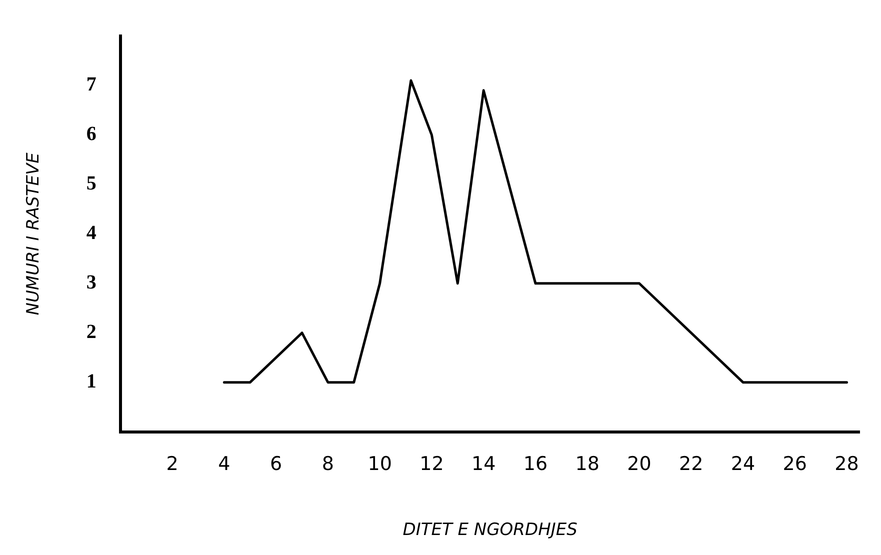  I want to click on x-tick-label: 16, so click(535, 464).